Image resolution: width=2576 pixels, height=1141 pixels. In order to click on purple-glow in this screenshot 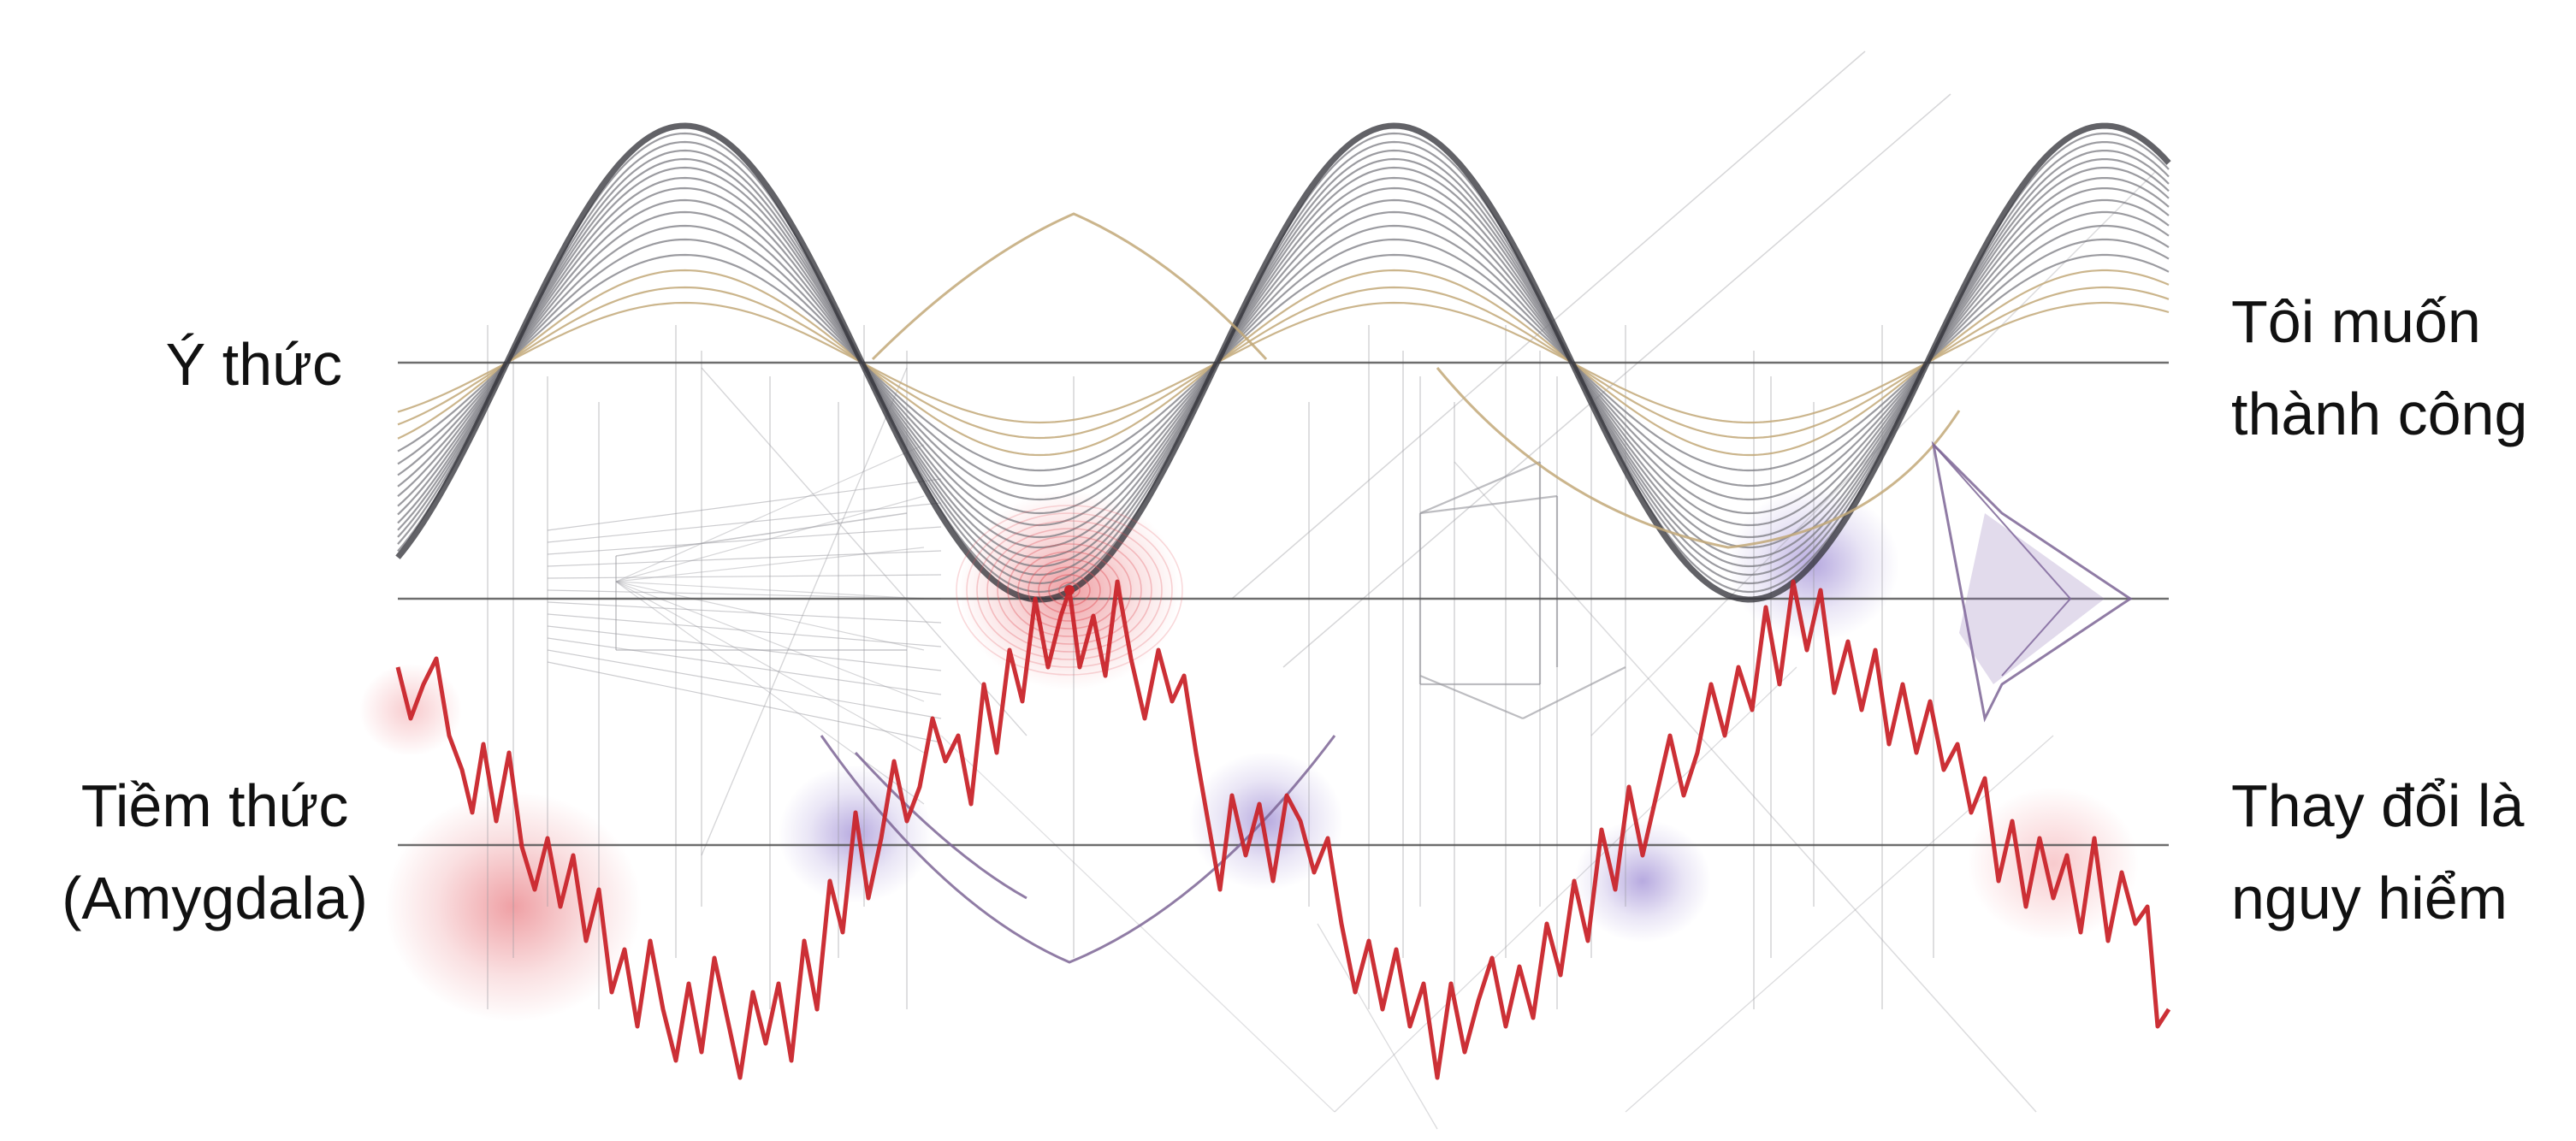, I will do `click(856, 834)`.